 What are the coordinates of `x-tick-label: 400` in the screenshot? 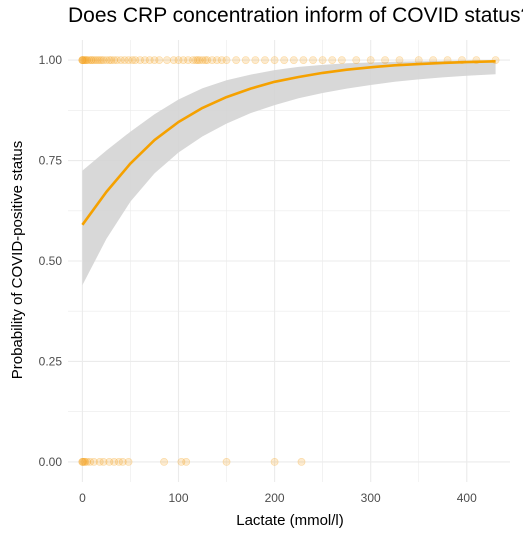 It's located at (467, 498).